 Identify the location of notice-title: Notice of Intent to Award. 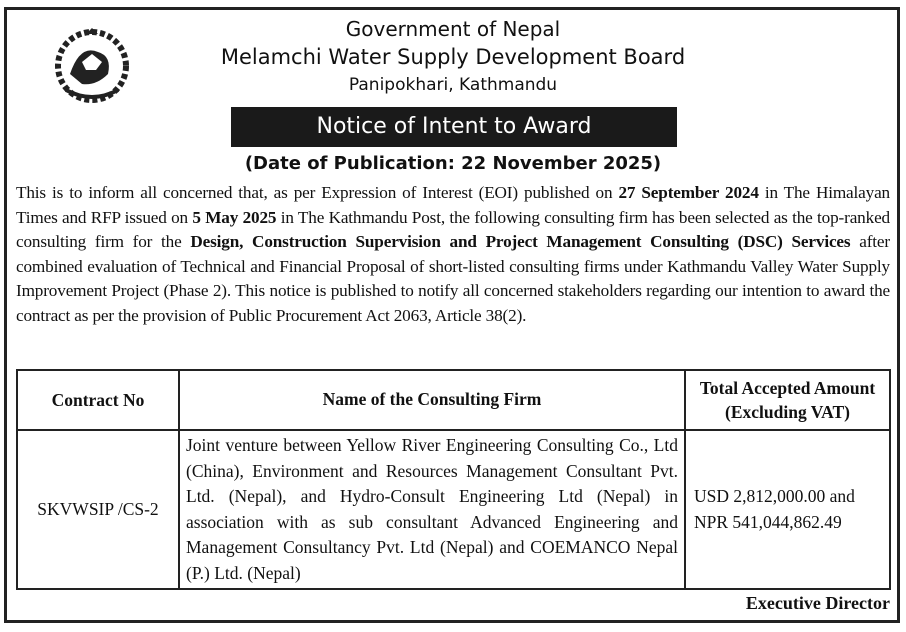
(454, 127).